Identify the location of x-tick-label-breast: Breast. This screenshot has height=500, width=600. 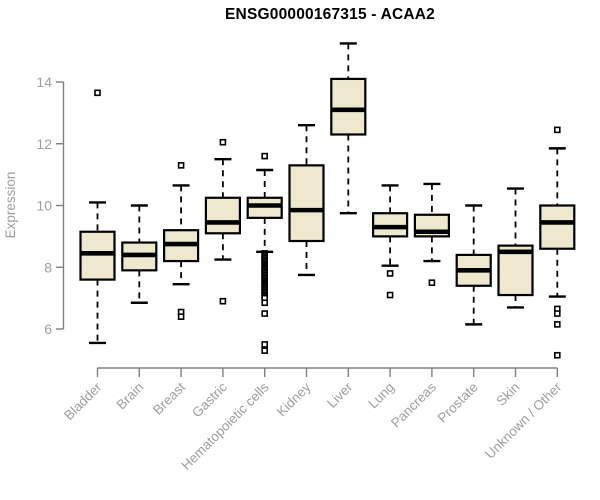
(169, 398).